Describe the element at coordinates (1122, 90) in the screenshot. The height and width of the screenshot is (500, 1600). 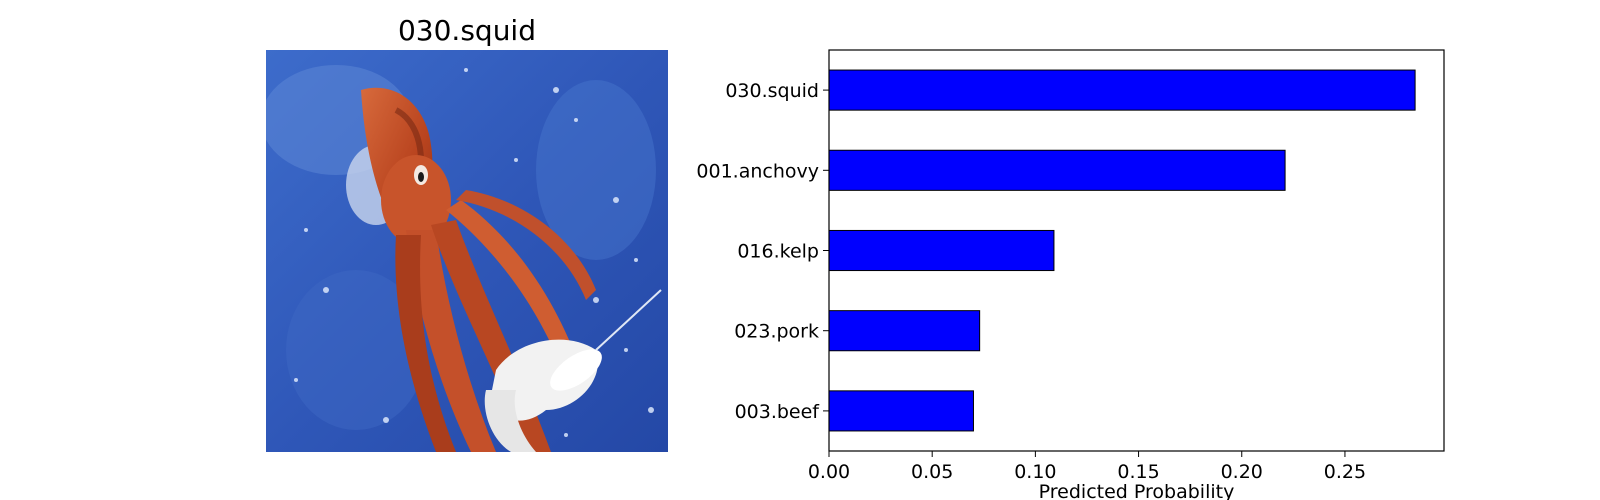
I see `bar-030.squid` at that location.